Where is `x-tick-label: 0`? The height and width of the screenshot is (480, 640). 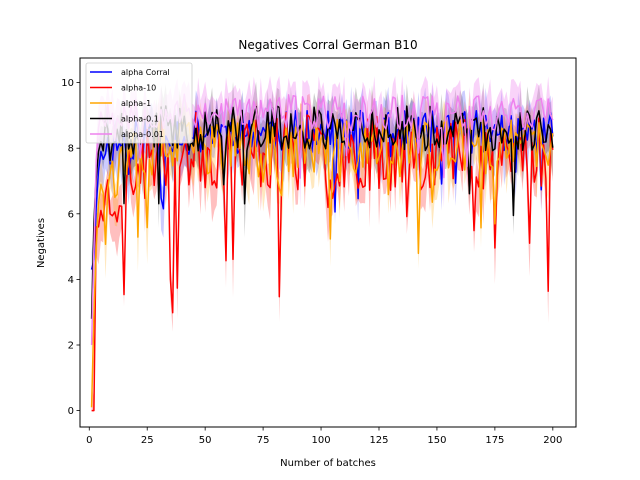
x-tick-label: 0 is located at coordinates (89, 440).